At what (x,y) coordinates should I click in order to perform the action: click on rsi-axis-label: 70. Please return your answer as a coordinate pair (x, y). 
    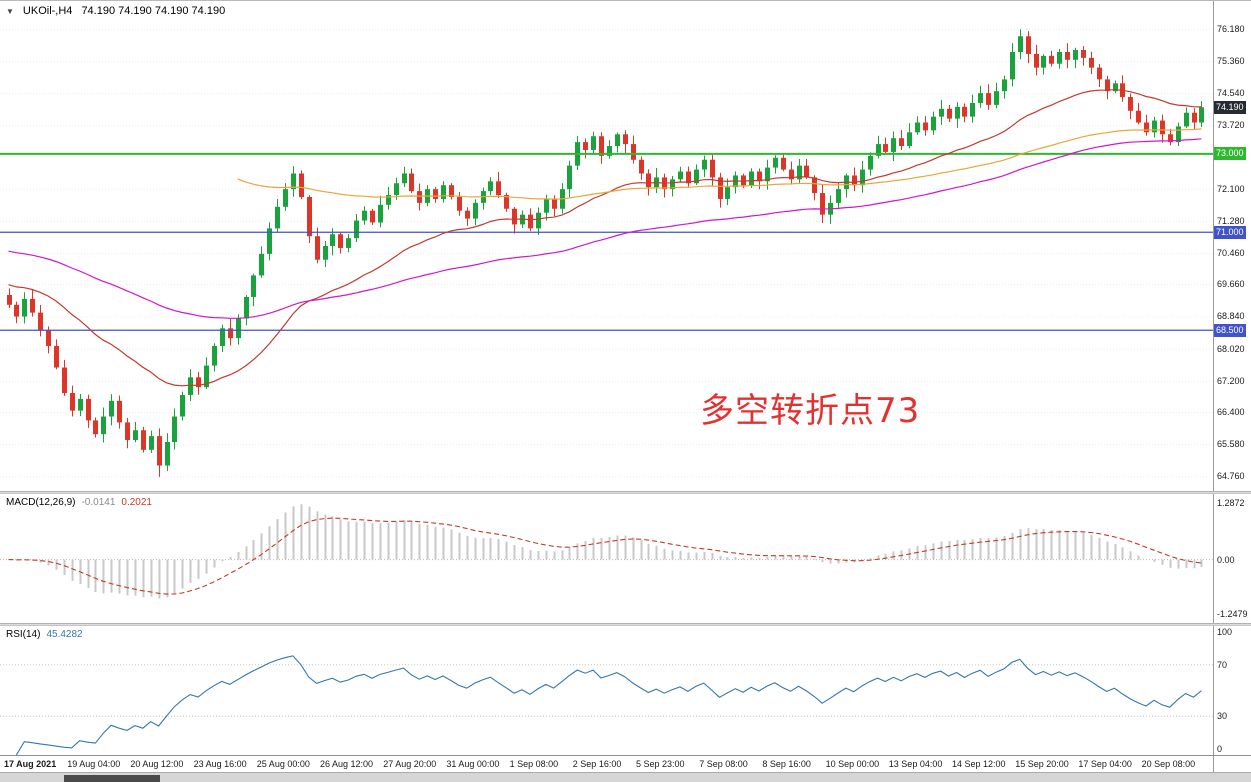
    Looking at the image, I should click on (1222, 664).